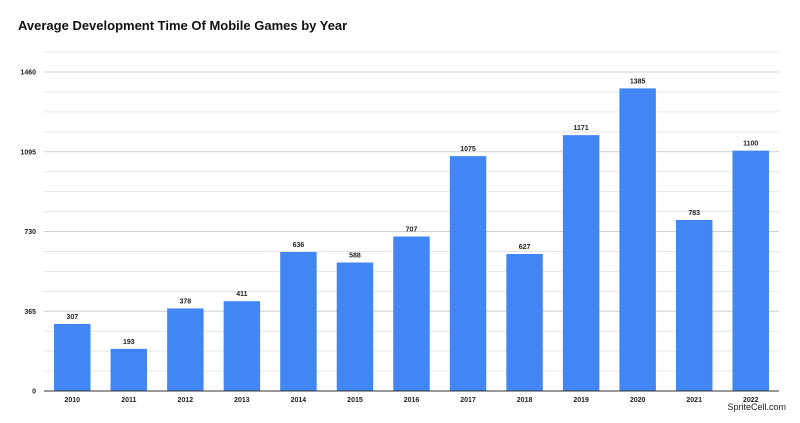 The image size is (800, 423). I want to click on y-tick-label: 365, so click(30, 312).